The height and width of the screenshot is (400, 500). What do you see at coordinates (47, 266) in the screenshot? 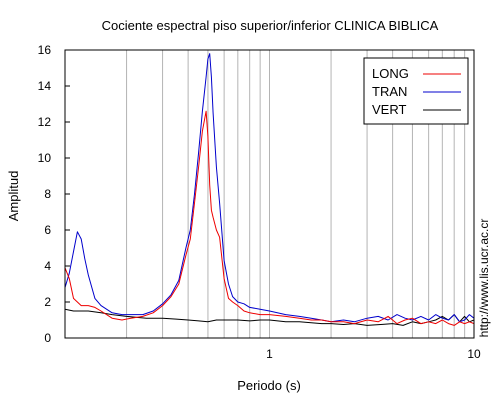
I see `y-tick-label: 4` at bounding box center [47, 266].